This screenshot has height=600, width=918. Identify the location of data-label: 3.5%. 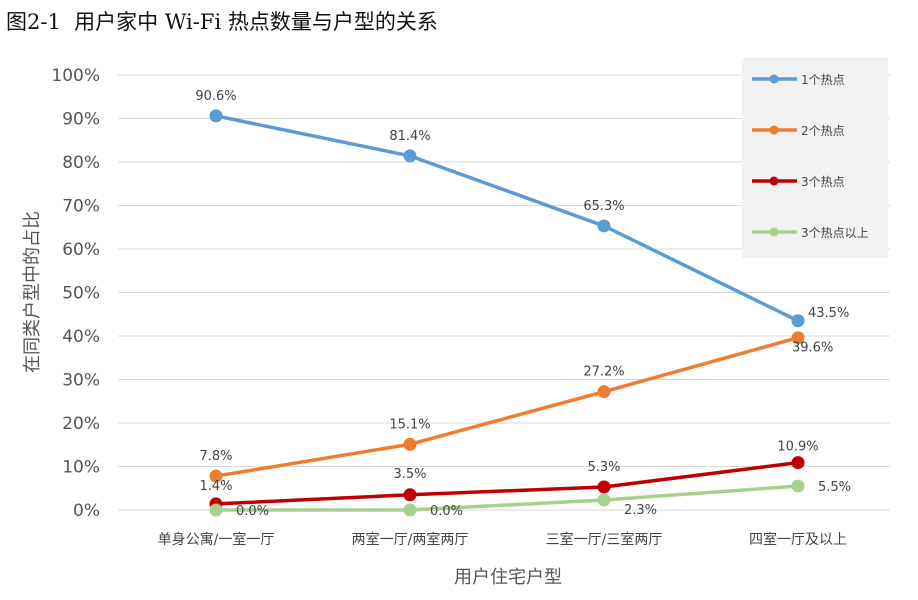
(409, 474).